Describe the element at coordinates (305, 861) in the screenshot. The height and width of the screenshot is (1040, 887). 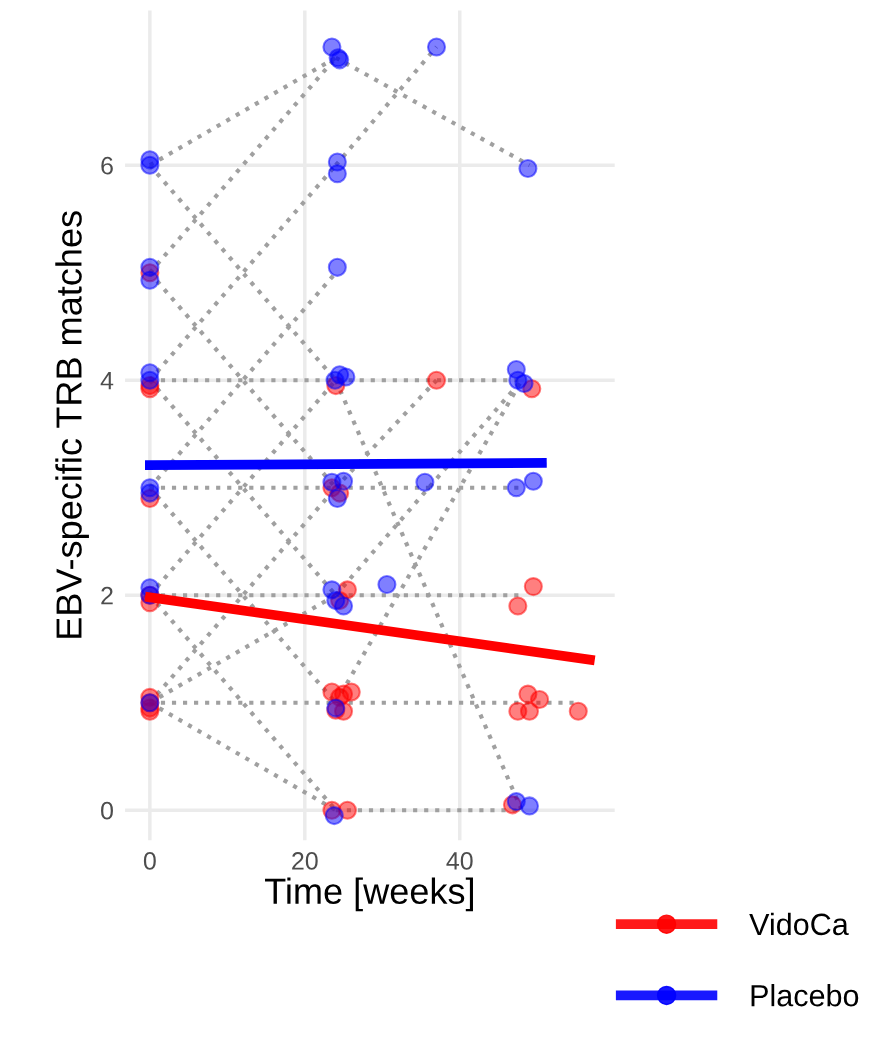
I see `x-tick-label: 20` at that location.